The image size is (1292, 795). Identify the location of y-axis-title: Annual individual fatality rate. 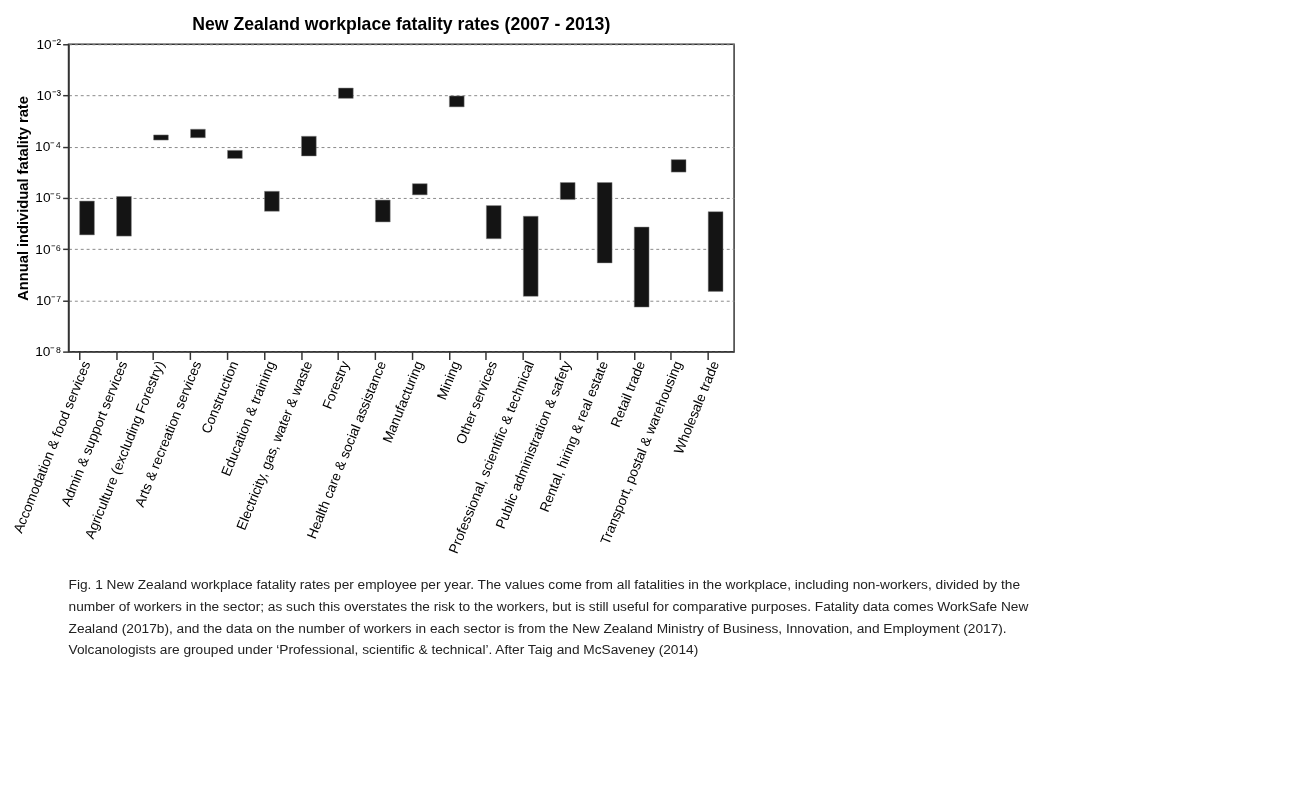
(23, 198).